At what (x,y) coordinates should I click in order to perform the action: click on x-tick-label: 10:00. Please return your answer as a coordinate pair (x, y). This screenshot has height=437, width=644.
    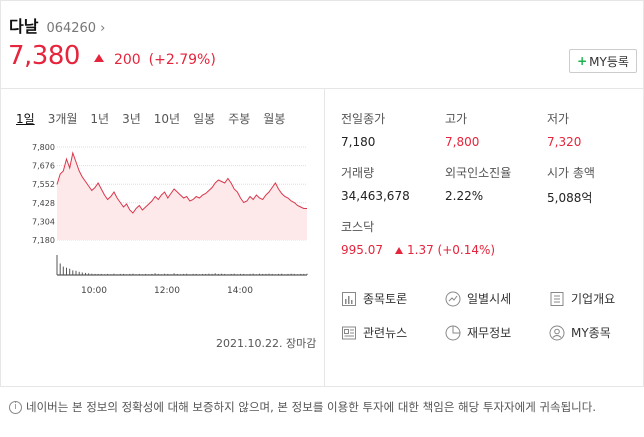
    Looking at the image, I should click on (94, 291).